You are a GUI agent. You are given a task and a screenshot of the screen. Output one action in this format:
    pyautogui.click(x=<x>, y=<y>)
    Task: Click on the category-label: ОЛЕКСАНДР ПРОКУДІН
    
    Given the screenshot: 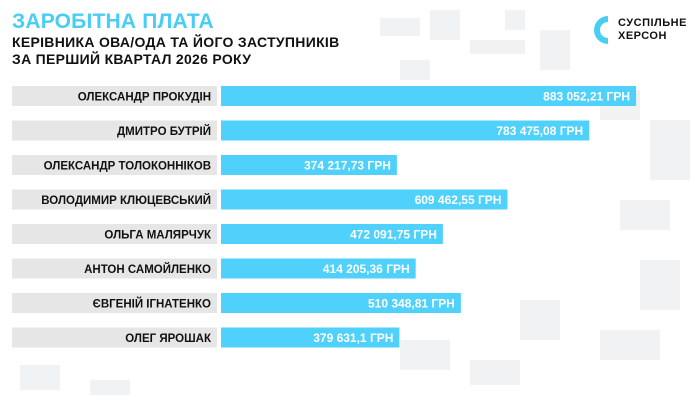 What is the action you would take?
    pyautogui.click(x=144, y=98)
    